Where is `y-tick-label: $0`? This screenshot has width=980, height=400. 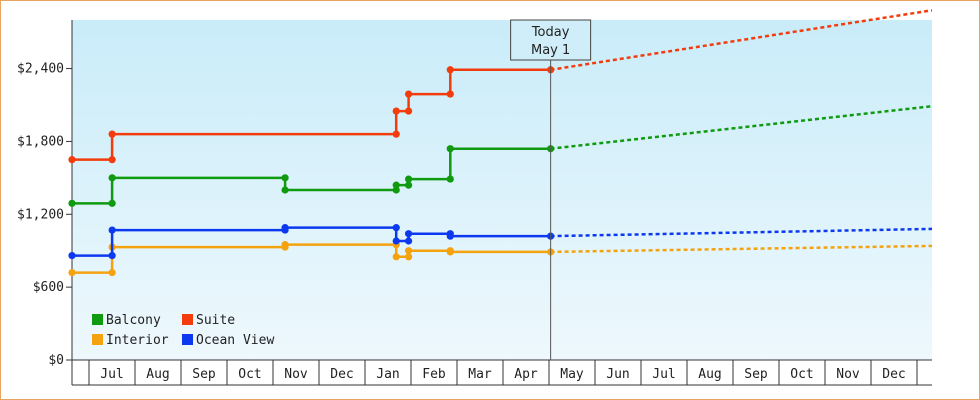 y-tick-label: $0 is located at coordinates (56, 360).